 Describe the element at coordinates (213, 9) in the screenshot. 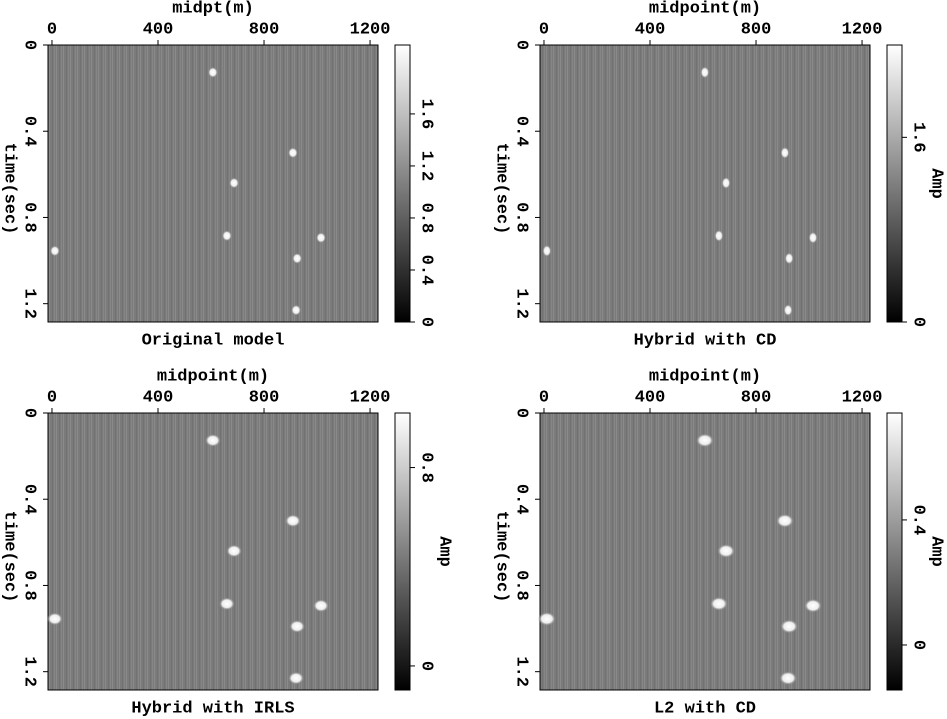

I see `x-axis-label: midpt(m)` at that location.